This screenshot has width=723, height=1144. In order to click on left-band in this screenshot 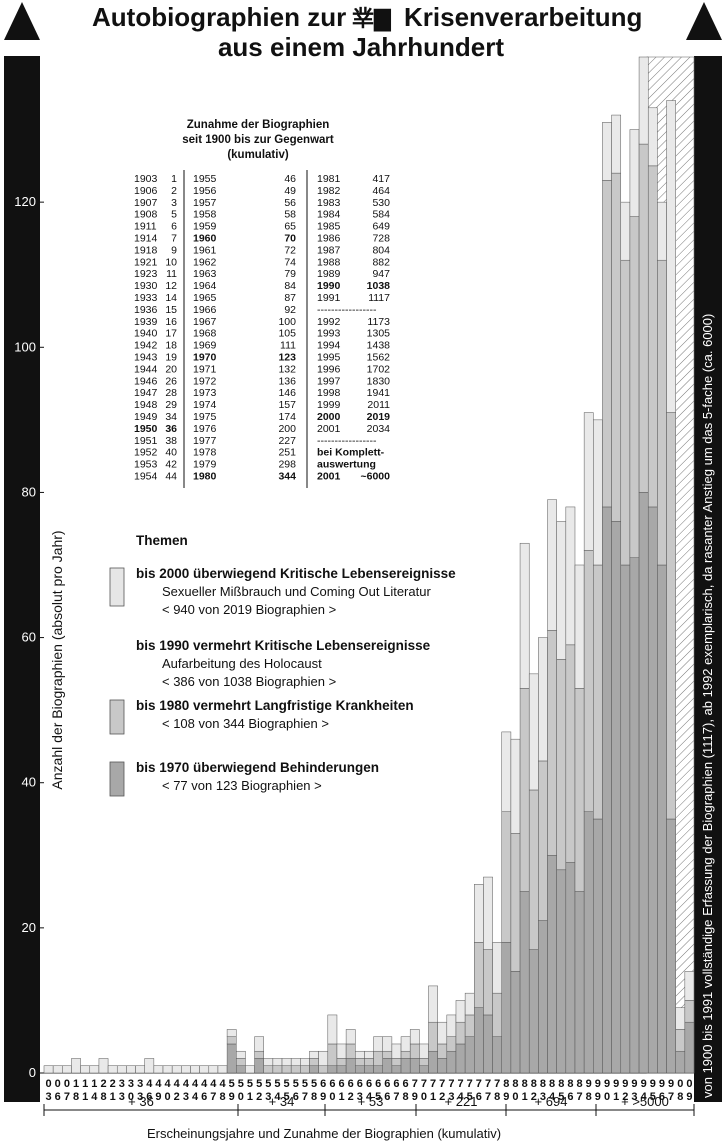, I will do `click(22, 579)`.